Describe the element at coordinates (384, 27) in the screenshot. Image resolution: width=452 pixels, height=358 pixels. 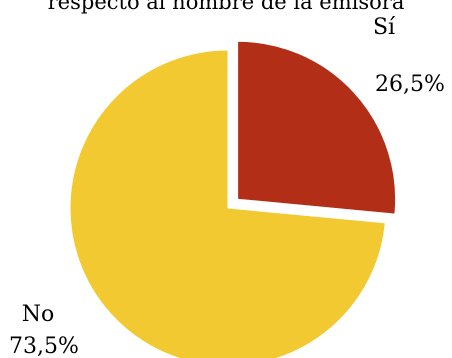
I see `slice-label-si-category: Sí` at that location.